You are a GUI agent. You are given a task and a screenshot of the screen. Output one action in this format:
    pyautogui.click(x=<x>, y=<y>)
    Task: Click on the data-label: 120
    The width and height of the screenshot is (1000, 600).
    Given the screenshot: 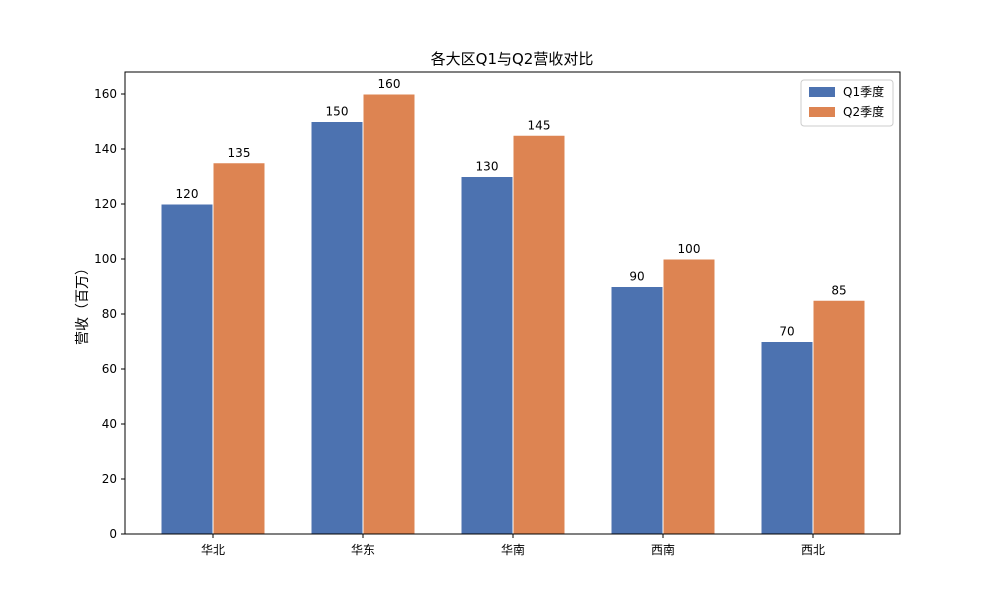 What is the action you would take?
    pyautogui.click(x=187, y=194)
    